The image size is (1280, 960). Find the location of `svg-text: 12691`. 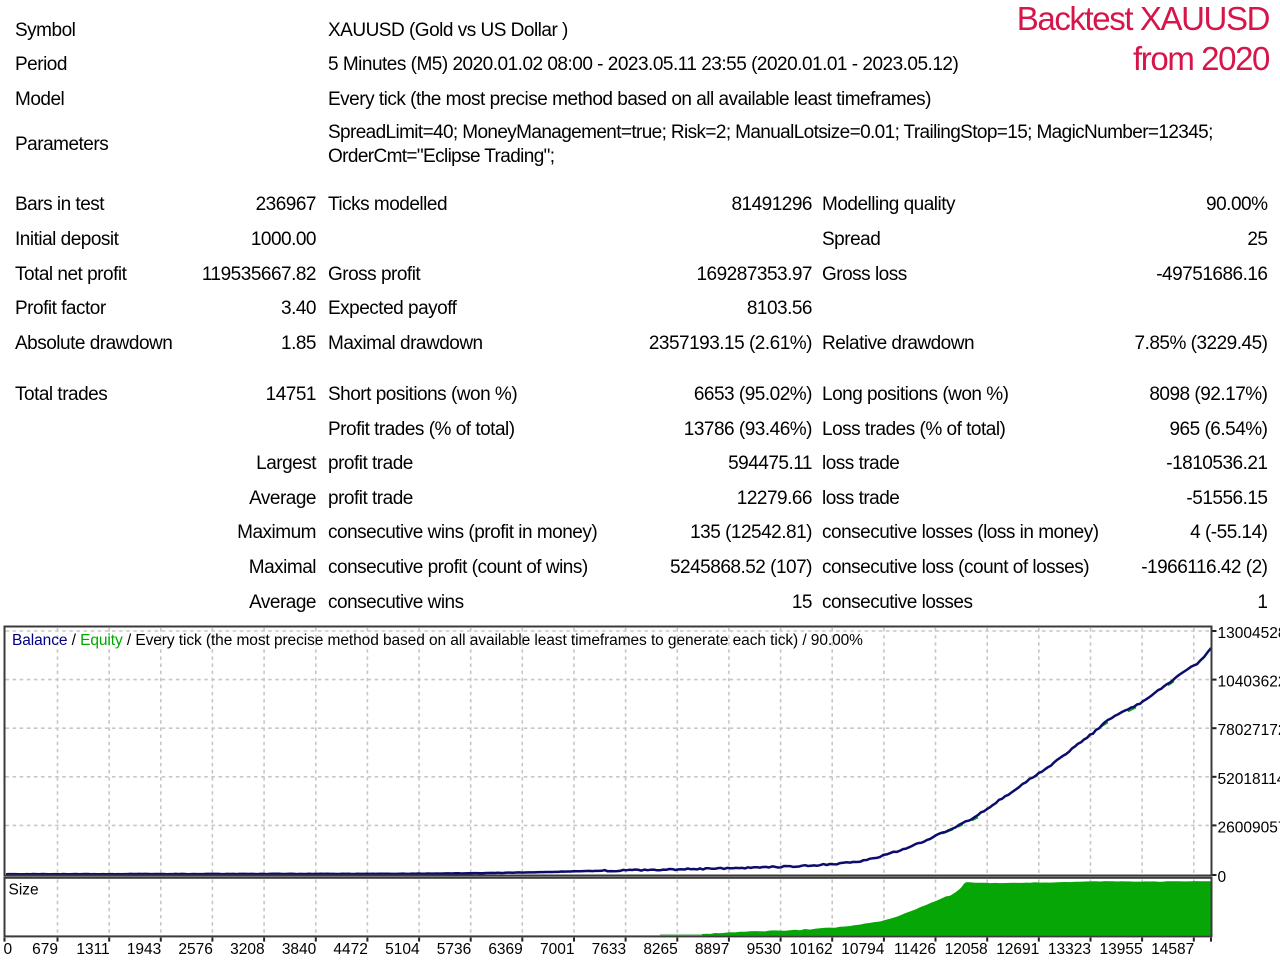

svg-text: 12691 is located at coordinates (1017, 949).